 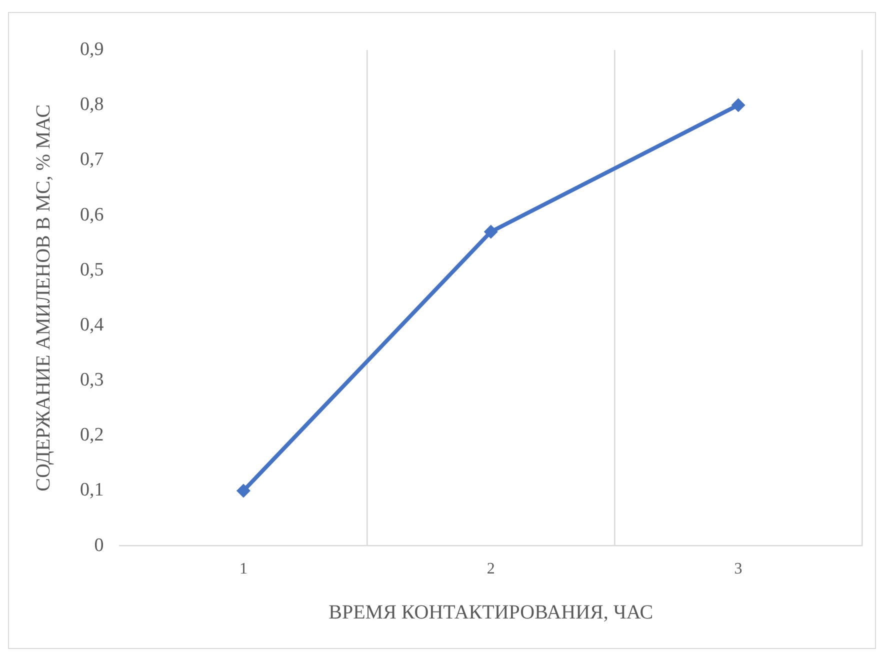 I want to click on x-tick-label: 3, so click(x=738, y=569).